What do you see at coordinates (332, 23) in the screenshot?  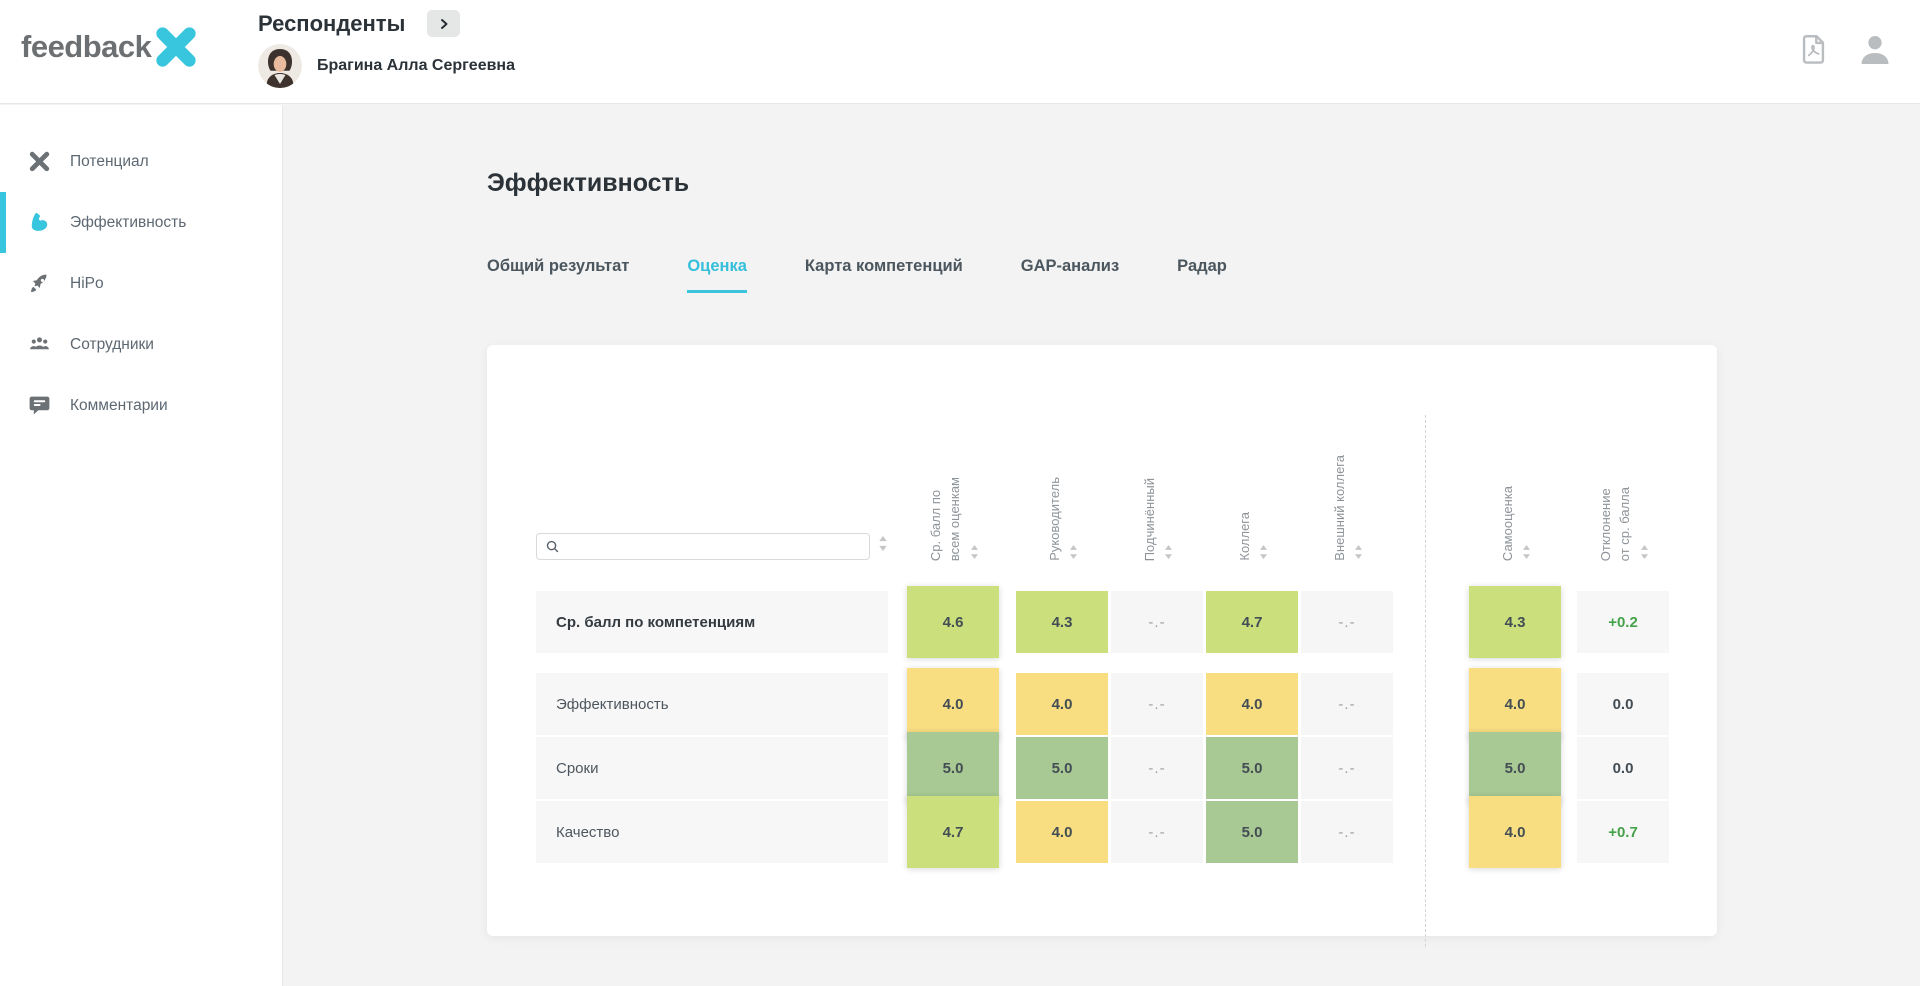 I see `page-title: Респонденты` at bounding box center [332, 23].